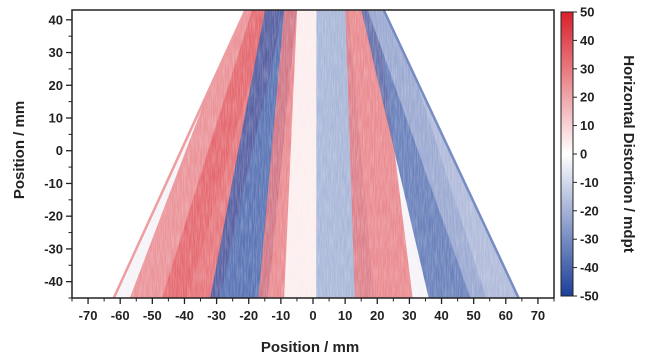 Image resolution: width=649 pixels, height=358 pixels. I want to click on x-tick-label: -10, so click(280, 315).